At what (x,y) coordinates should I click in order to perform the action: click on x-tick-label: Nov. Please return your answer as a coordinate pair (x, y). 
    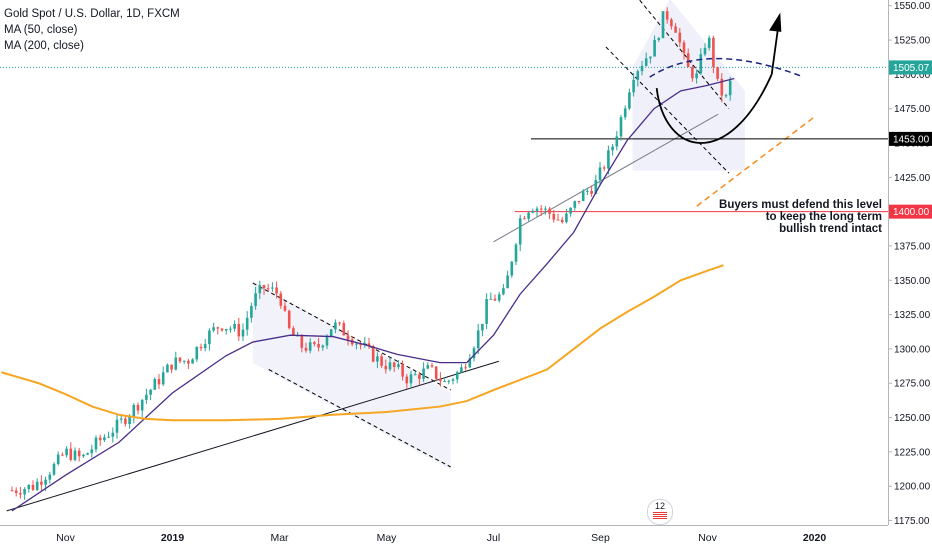
    Looking at the image, I should click on (707, 538).